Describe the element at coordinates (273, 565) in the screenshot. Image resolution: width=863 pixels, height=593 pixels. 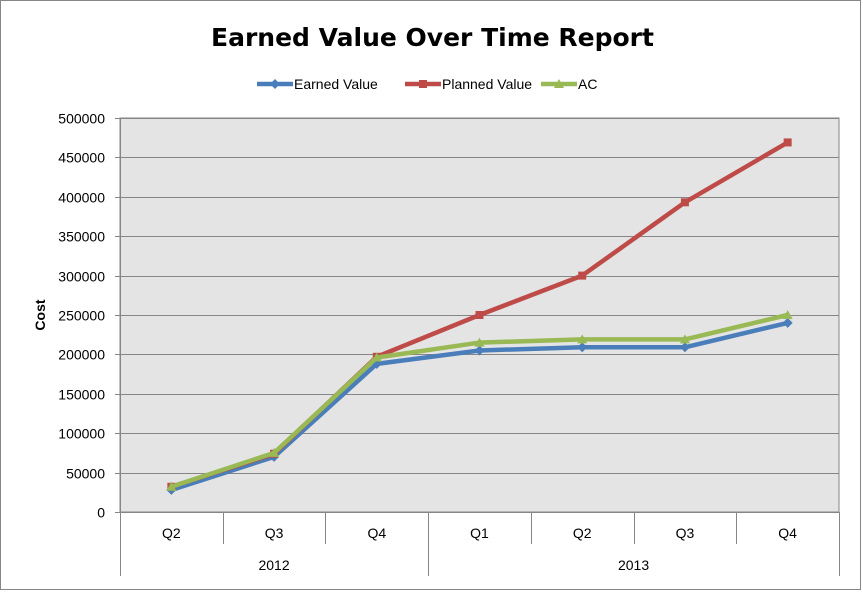
I see `x-group-label: 2012` at that location.